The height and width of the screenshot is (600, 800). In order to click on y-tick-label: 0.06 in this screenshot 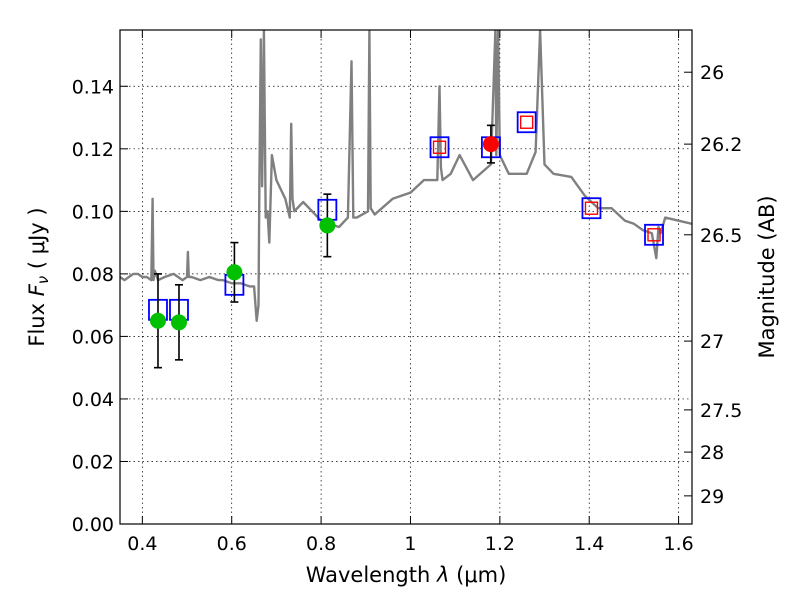, I will do `click(93, 337)`.